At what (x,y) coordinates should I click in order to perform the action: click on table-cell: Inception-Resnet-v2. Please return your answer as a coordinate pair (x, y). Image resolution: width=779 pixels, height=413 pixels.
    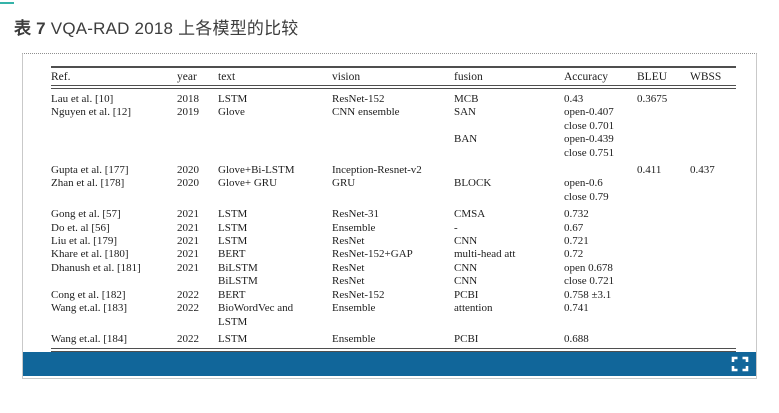
    Looking at the image, I should click on (377, 170).